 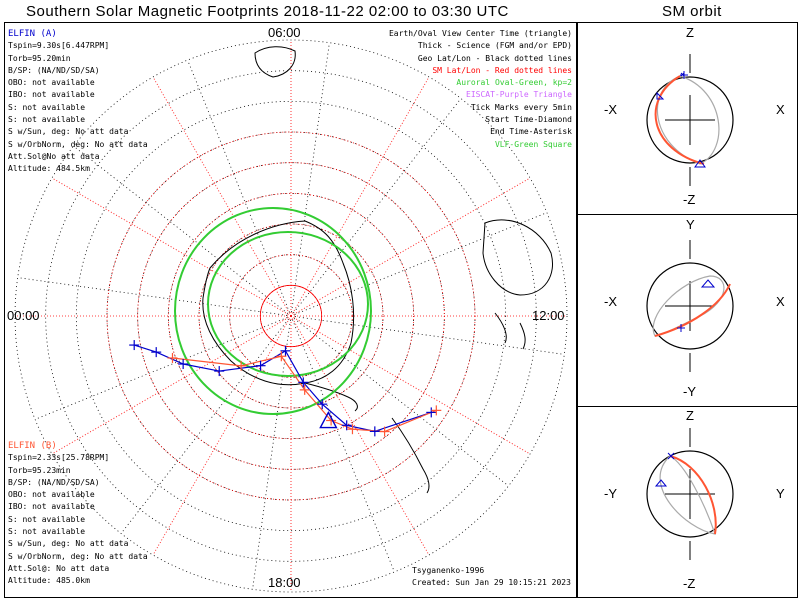 What do you see at coordinates (519, 95) in the screenshot?
I see `legend-entry: EISCAT-Purple Triangle` at bounding box center [519, 95].